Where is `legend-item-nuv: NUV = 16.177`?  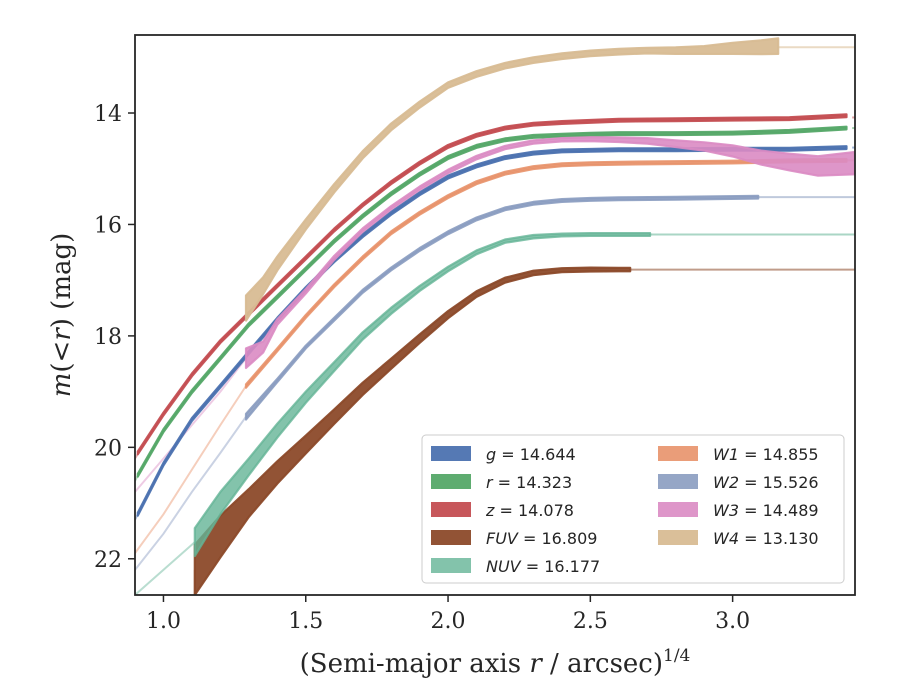
legend-item-nuv: NUV = 16.177 is located at coordinates (515, 566).